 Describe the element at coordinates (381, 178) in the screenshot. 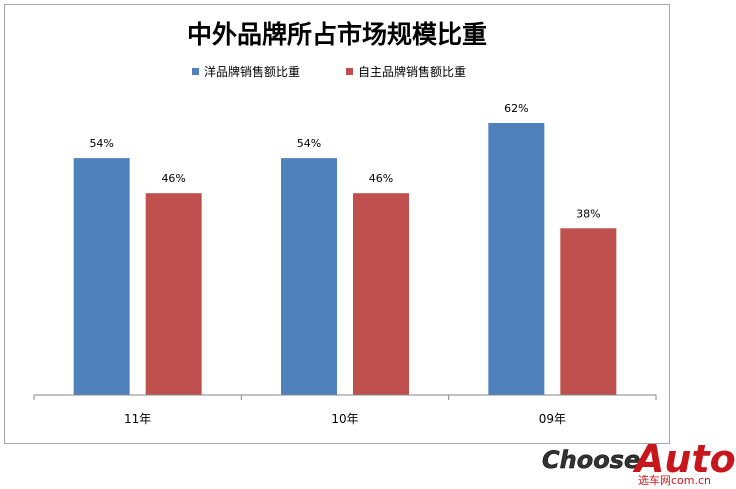

I see `value-label-1-1: 46%` at that location.